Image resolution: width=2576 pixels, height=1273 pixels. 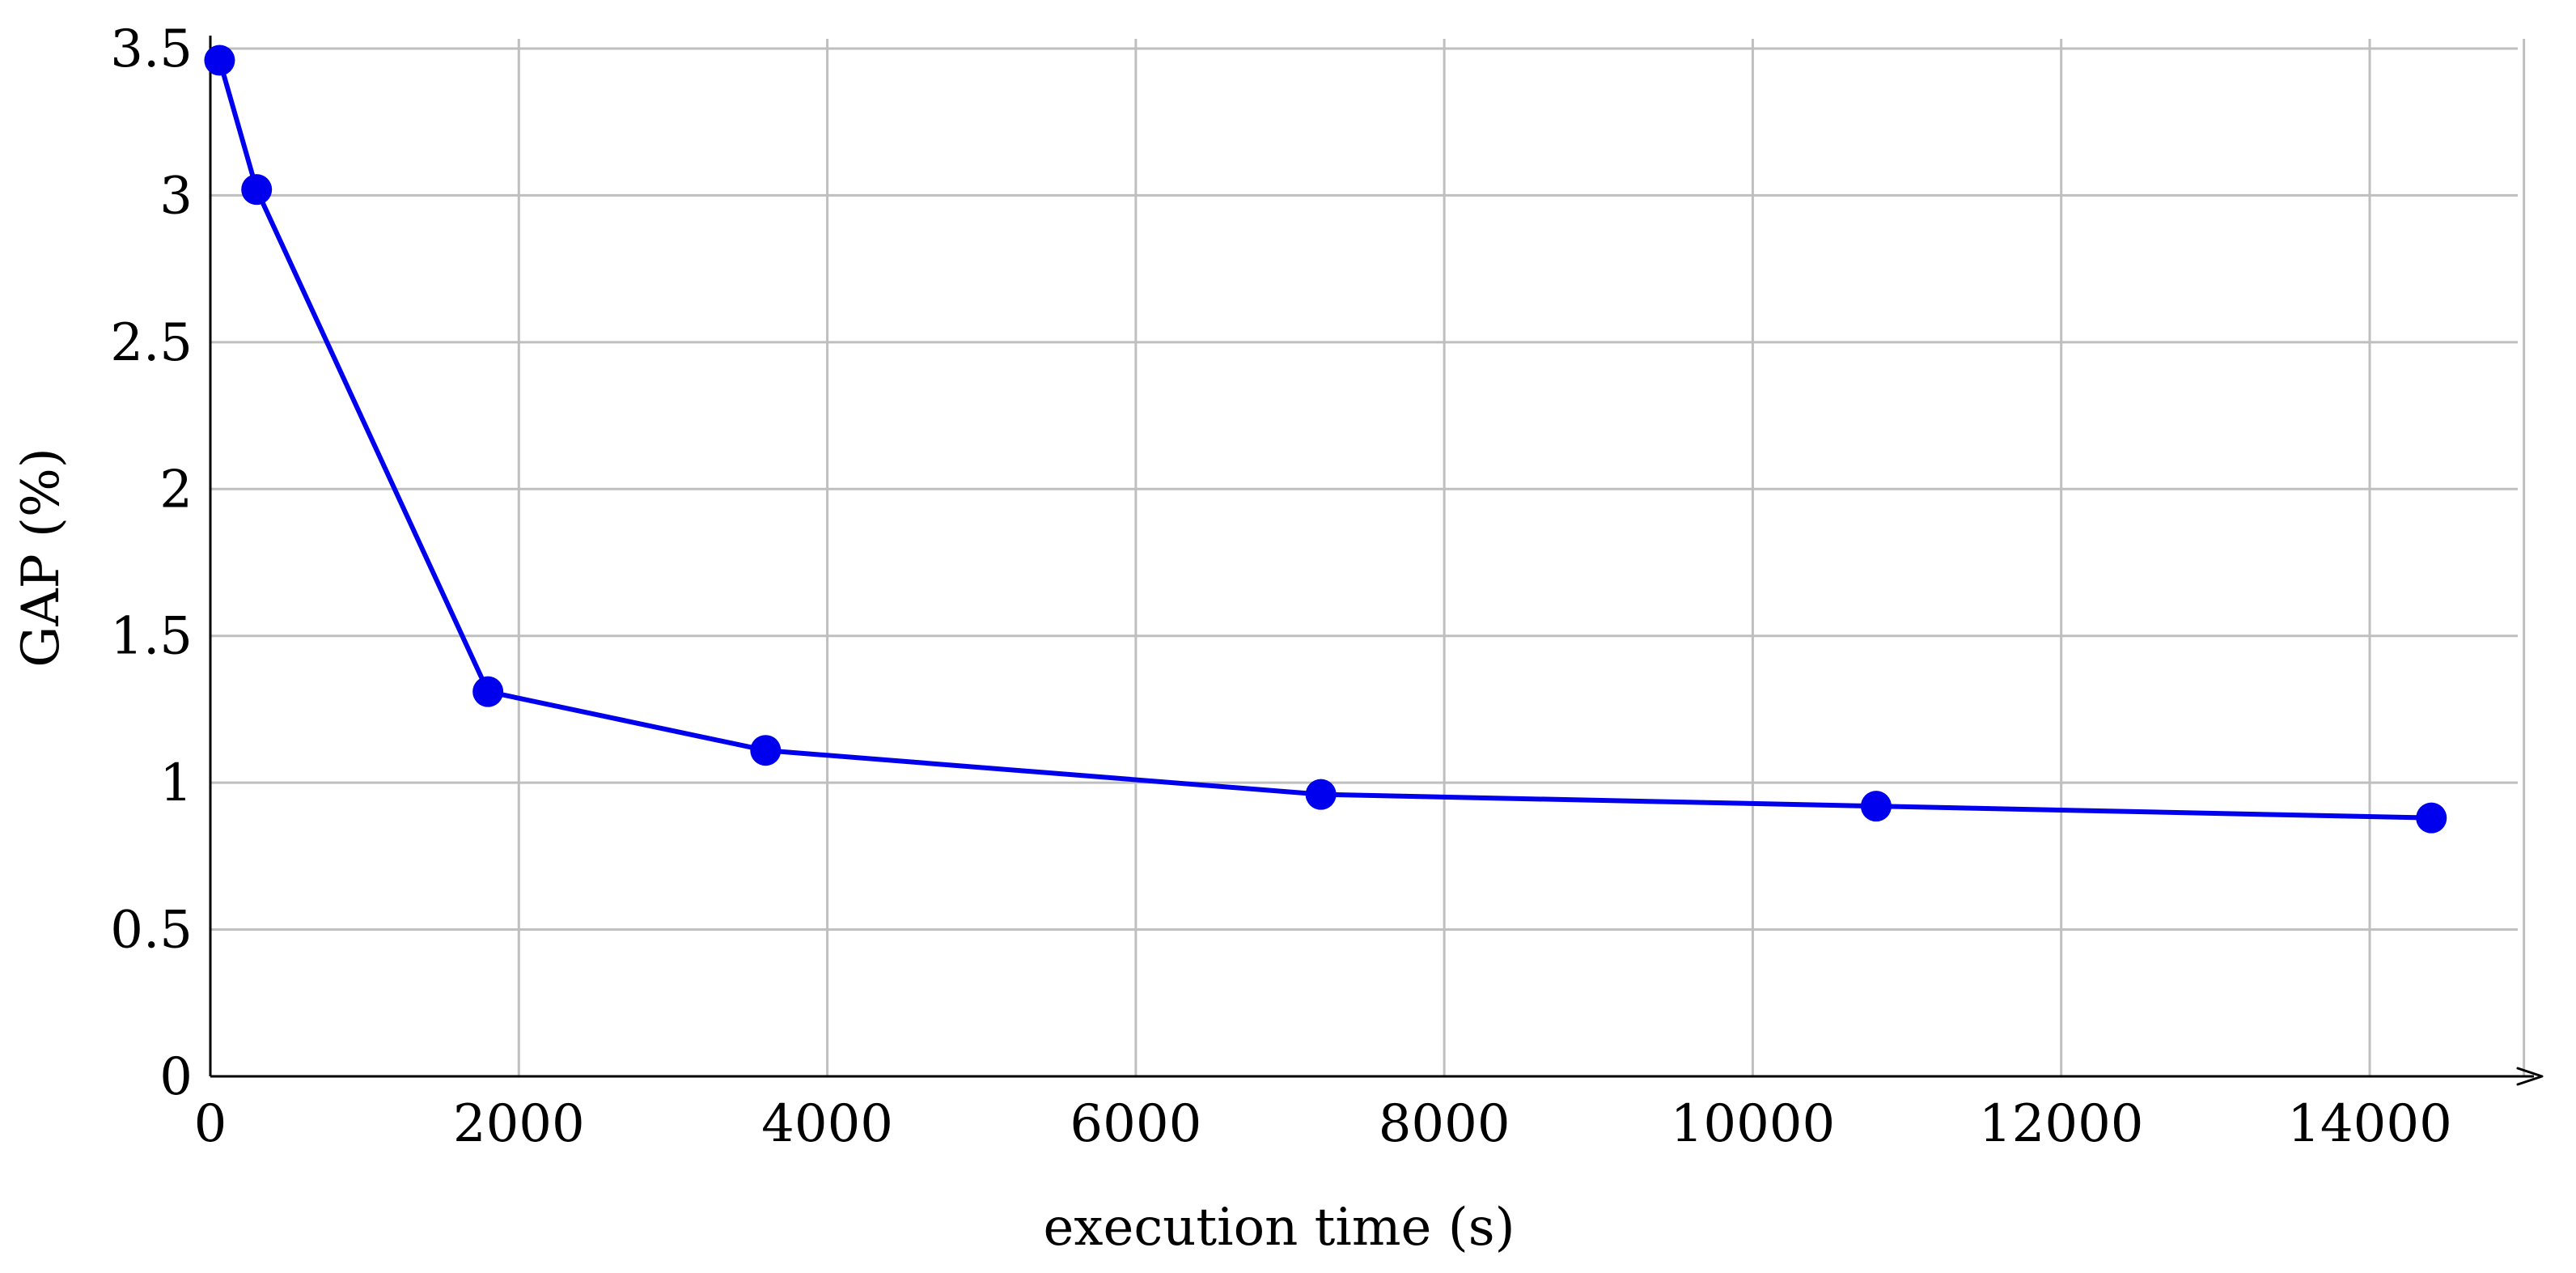 What do you see at coordinates (151, 931) in the screenshot?
I see `y-tick-label: 0.5` at bounding box center [151, 931].